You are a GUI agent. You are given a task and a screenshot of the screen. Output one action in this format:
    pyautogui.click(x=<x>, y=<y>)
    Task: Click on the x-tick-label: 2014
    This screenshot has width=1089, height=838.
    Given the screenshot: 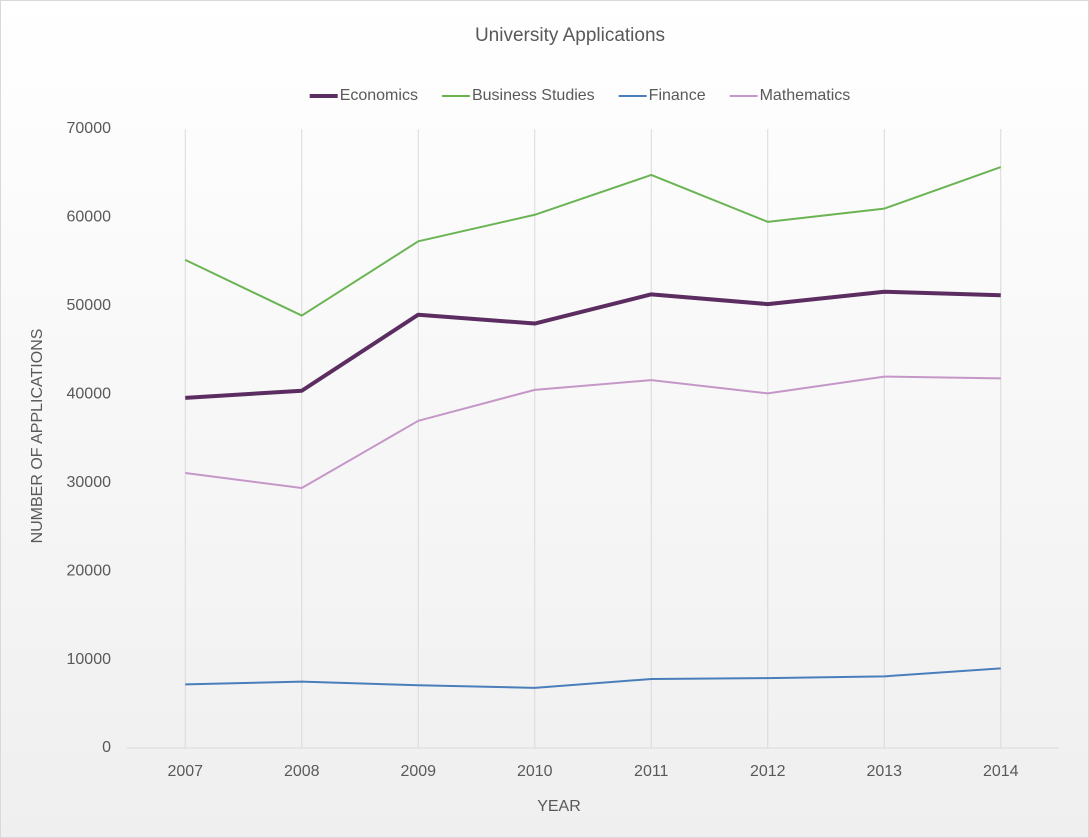 What is the action you would take?
    pyautogui.click(x=1001, y=771)
    